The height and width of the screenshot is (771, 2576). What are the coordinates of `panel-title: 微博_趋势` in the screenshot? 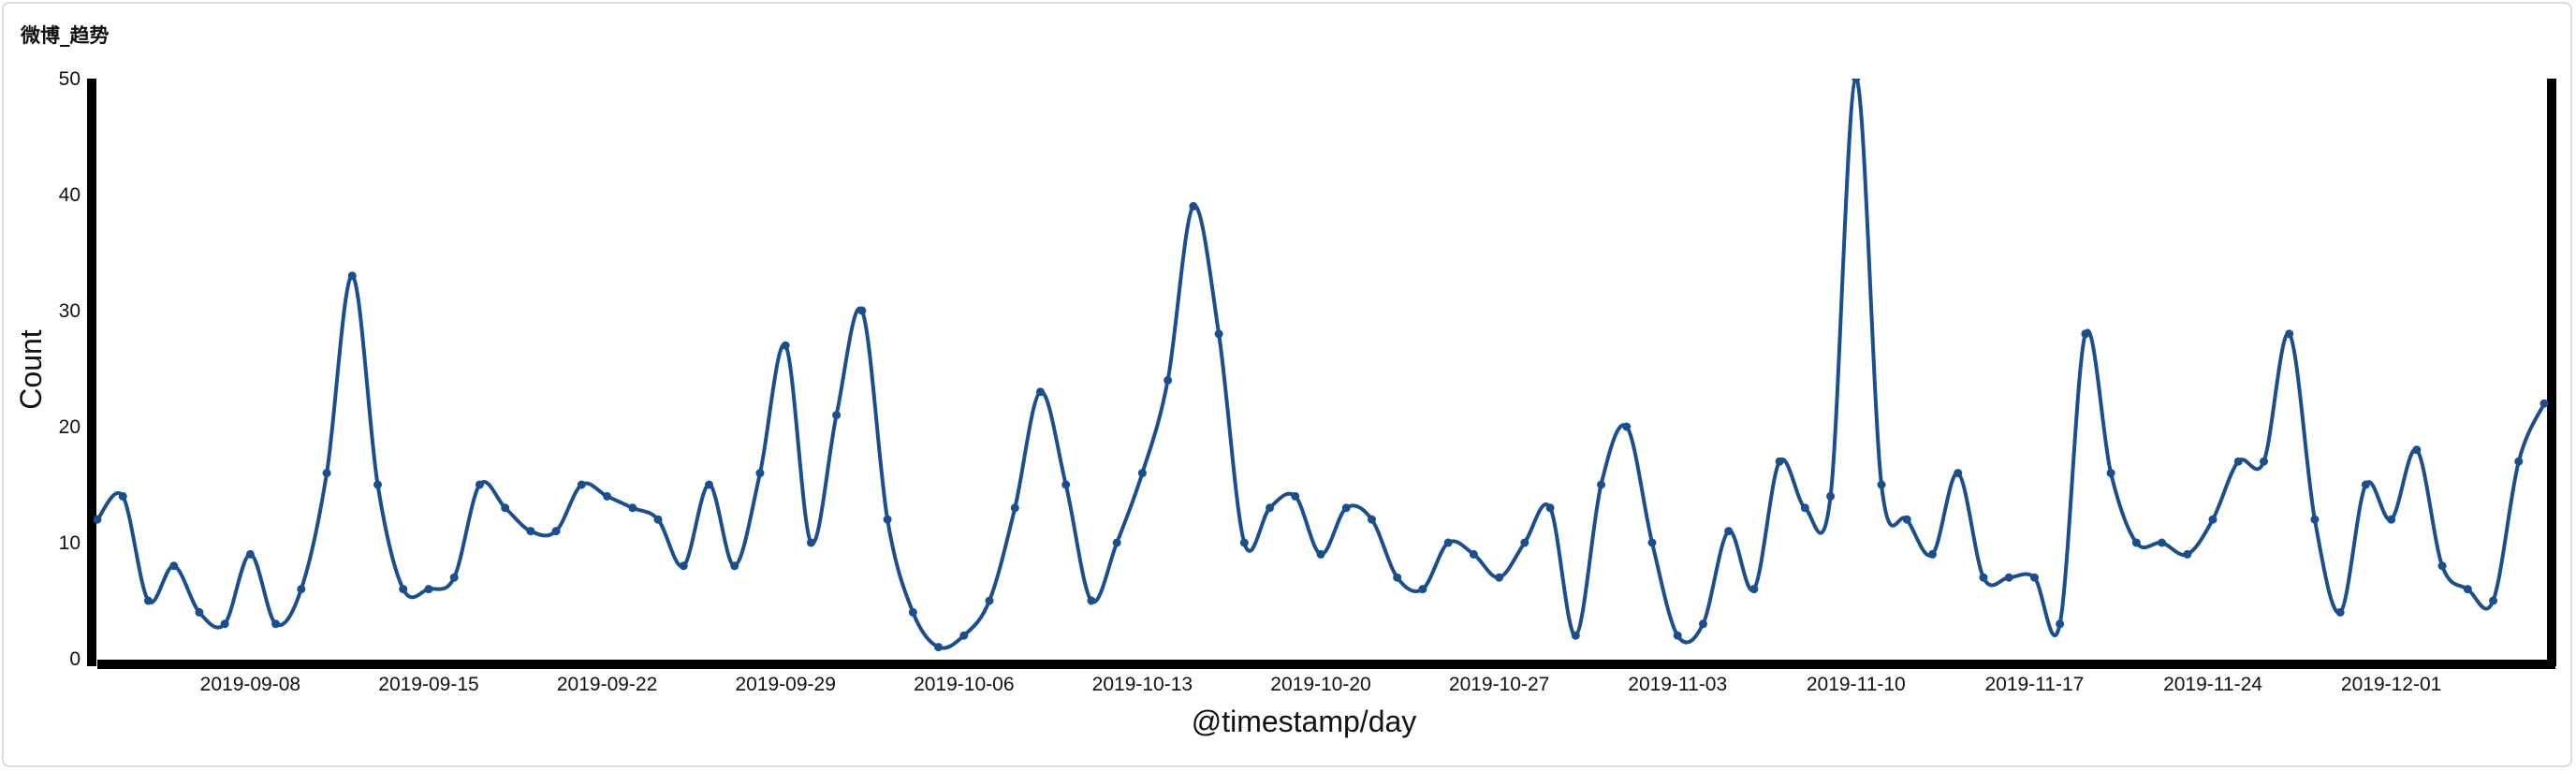 It's located at (65, 35).